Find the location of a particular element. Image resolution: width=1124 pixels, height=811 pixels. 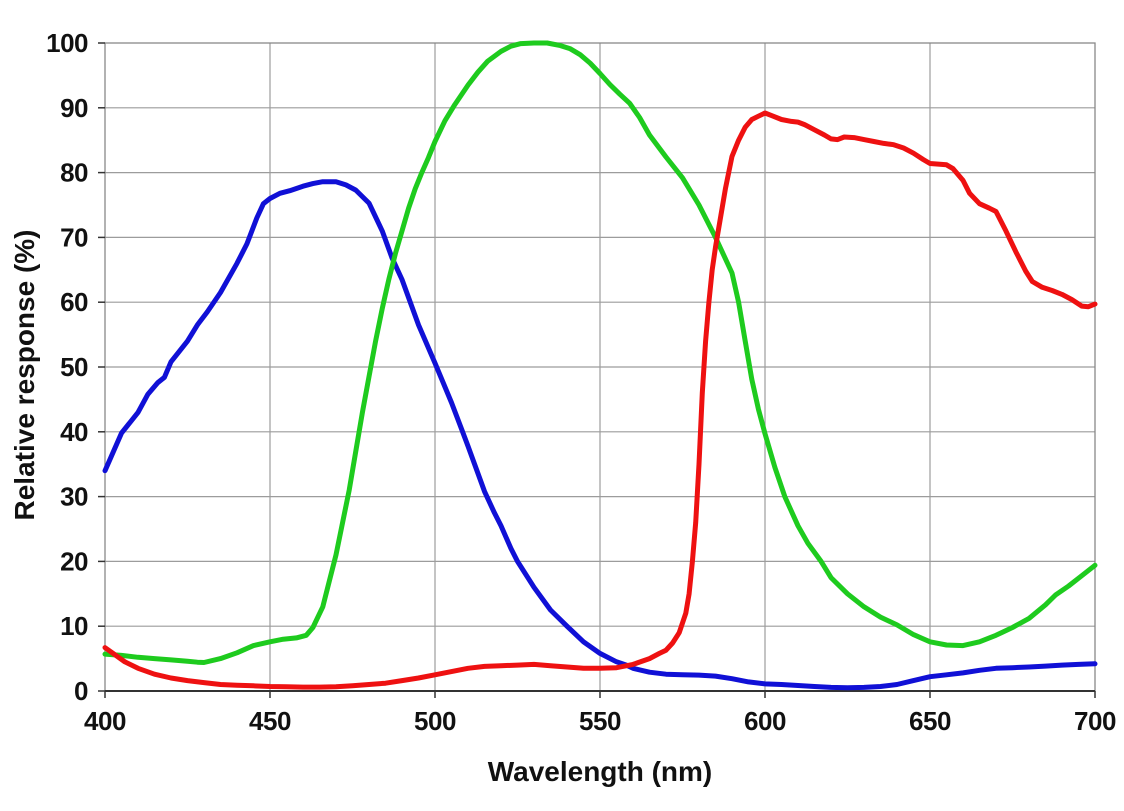

y-tick-label: 0 is located at coordinates (81, 691).